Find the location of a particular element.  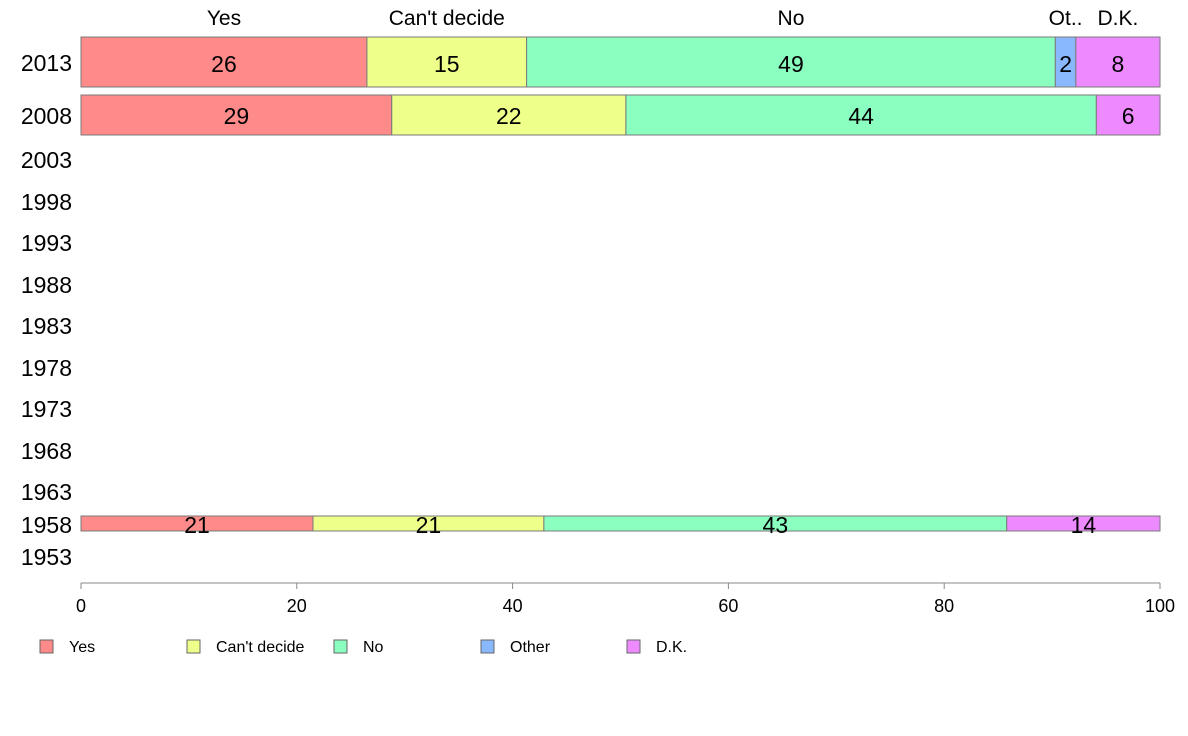

bar-segment-2008-no is located at coordinates (861, 115).